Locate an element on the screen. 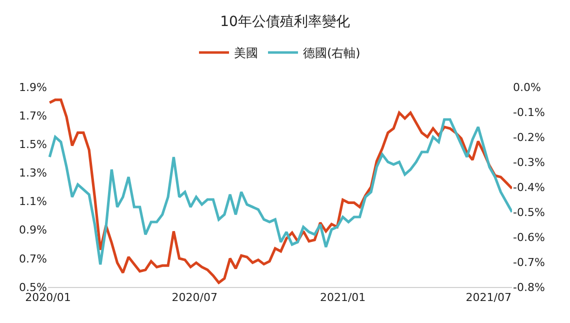  x-tick-label: 2021/01 is located at coordinates (343, 297).